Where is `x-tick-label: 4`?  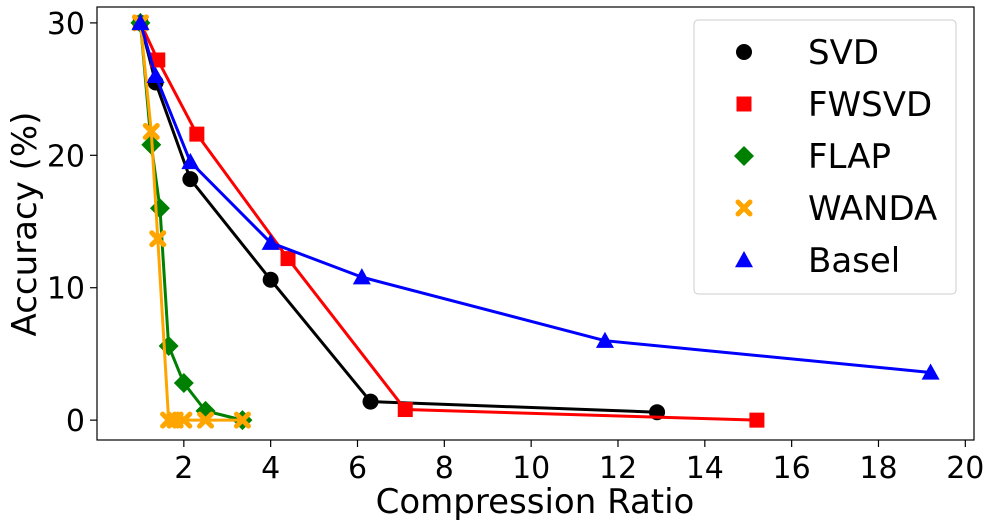
x-tick-label: 4 is located at coordinates (270, 468).